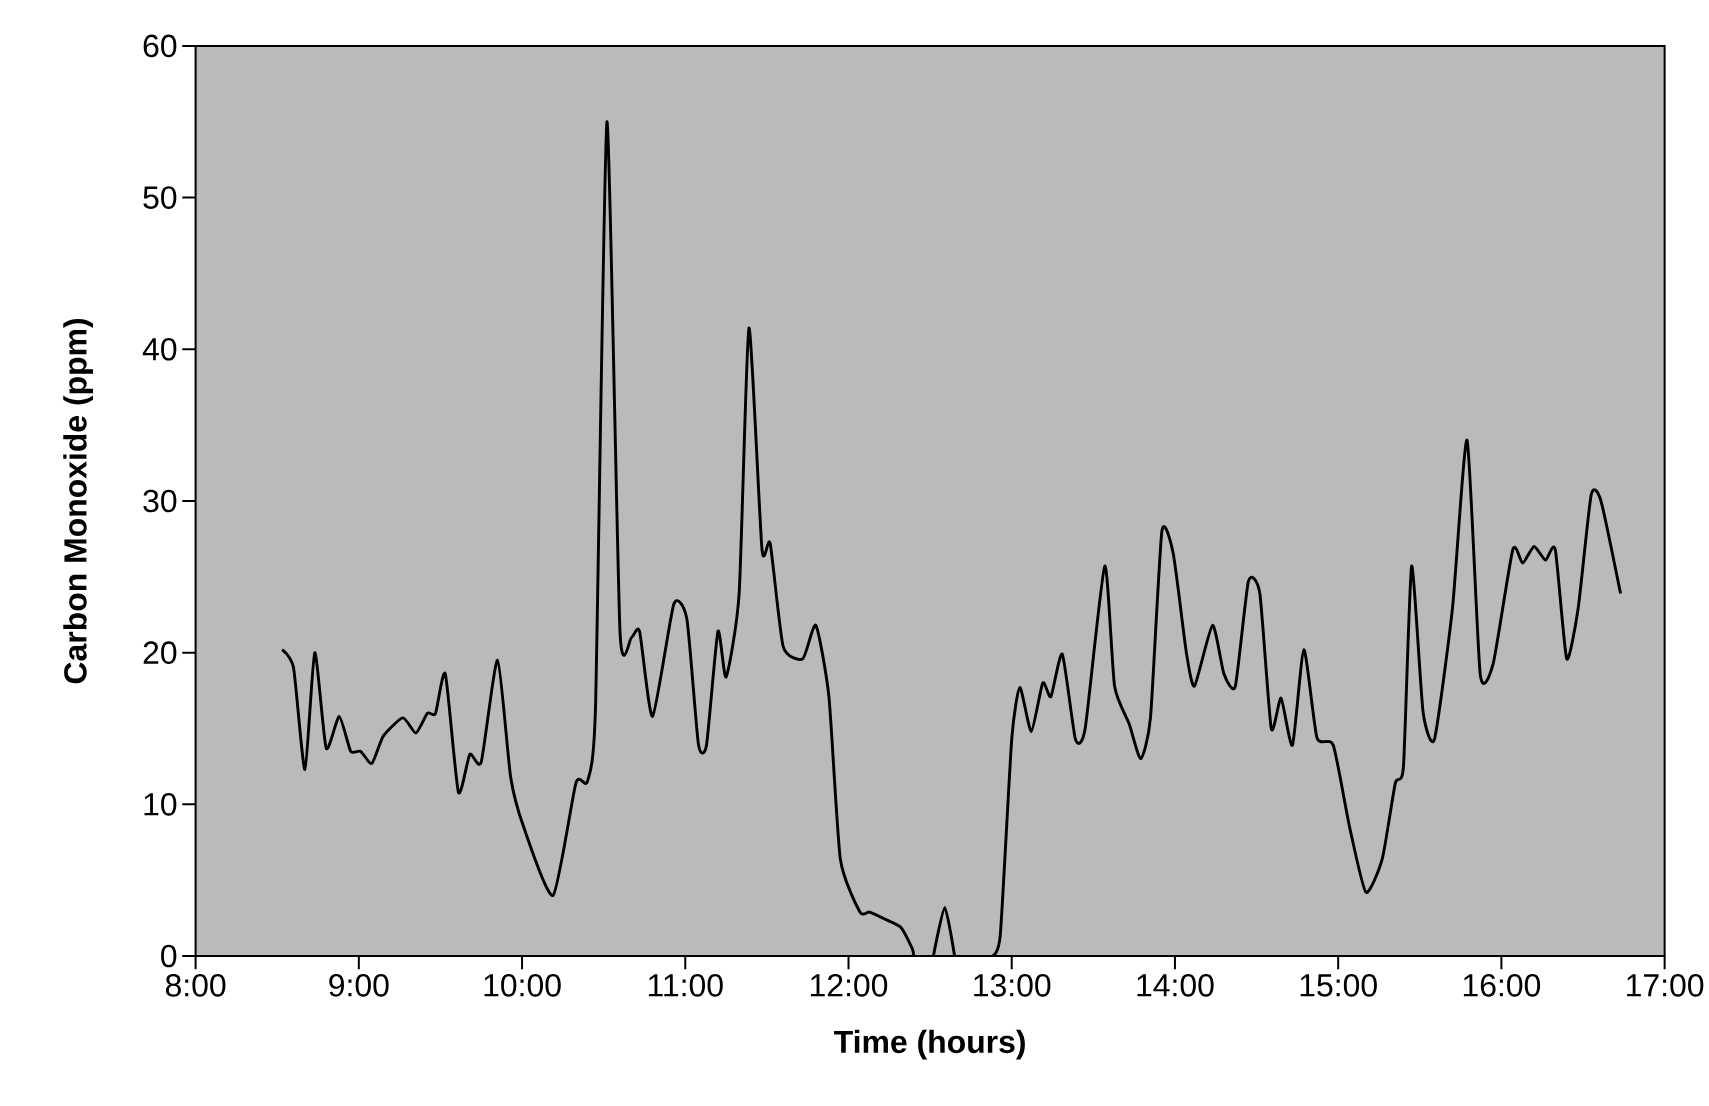 This screenshot has width=1709, height=1106. Describe the element at coordinates (1338, 985) in the screenshot. I see `x-tick-label: 15:00` at that location.